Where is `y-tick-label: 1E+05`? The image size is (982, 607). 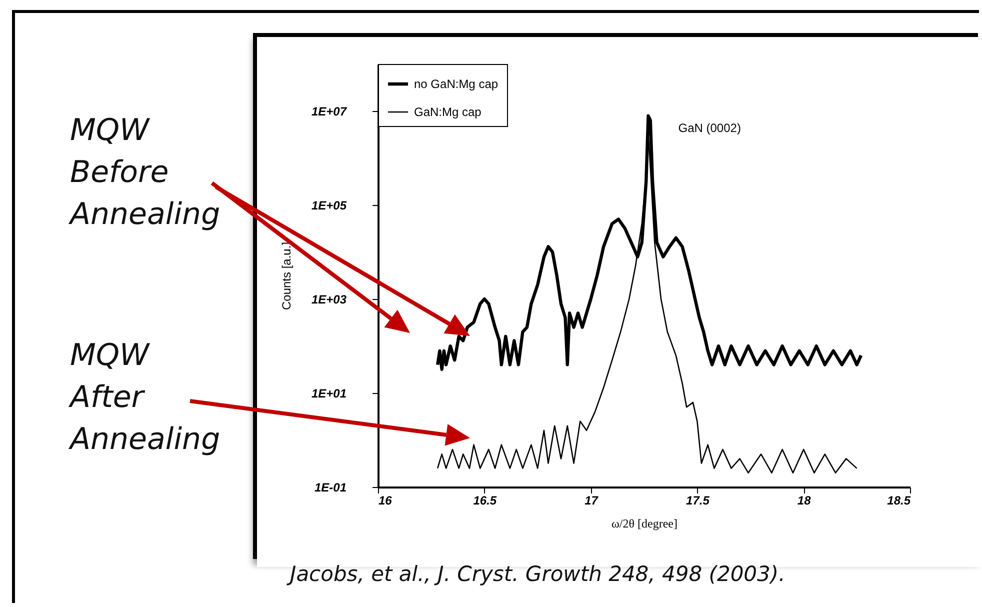 y-tick-label: 1E+05 is located at coordinates (329, 205).